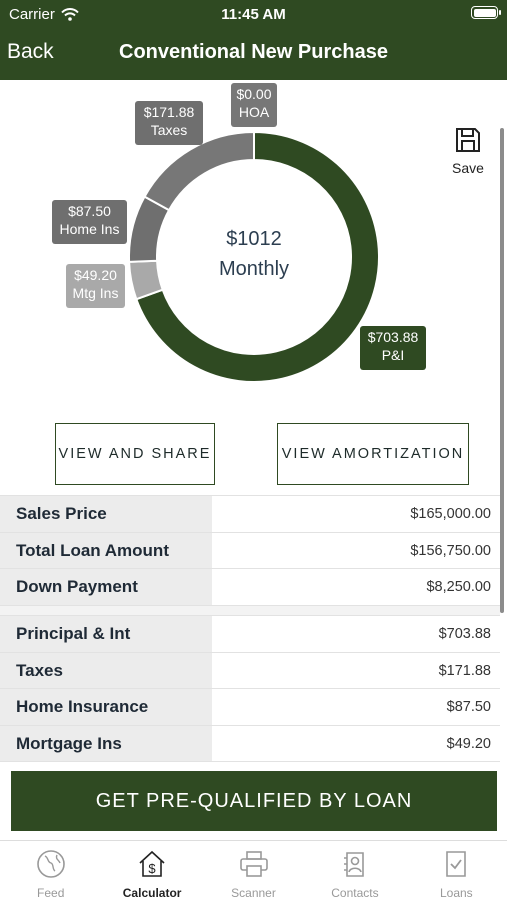 The height and width of the screenshot is (900, 507). Describe the element at coordinates (106, 587) in the screenshot. I see `row-label: Down Payment` at that location.